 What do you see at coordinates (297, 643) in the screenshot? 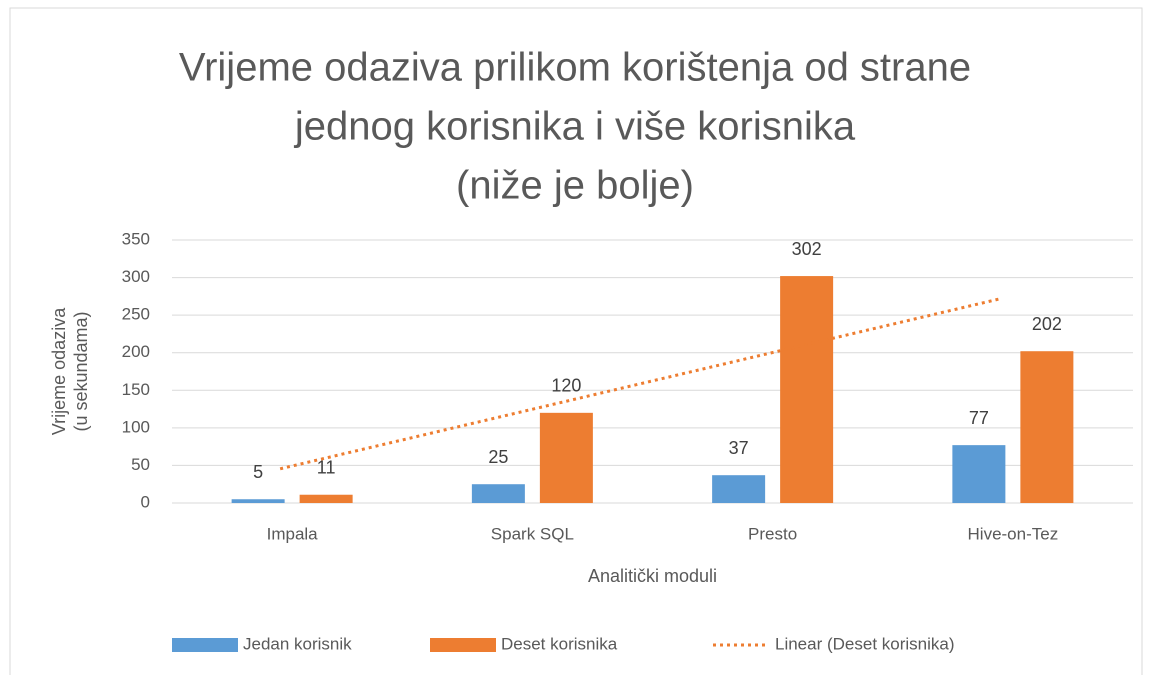
I see `legend-label: Jedan korisnik` at bounding box center [297, 643].